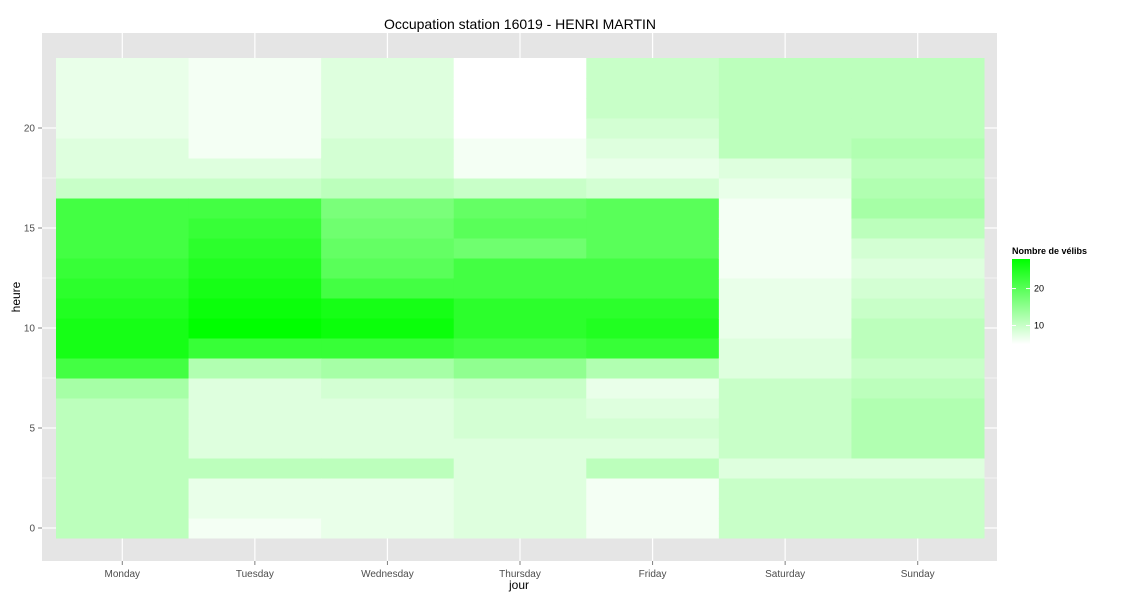 The image size is (1125, 600). What do you see at coordinates (16, 296) in the screenshot?
I see `y-axis-title: heure` at bounding box center [16, 296].